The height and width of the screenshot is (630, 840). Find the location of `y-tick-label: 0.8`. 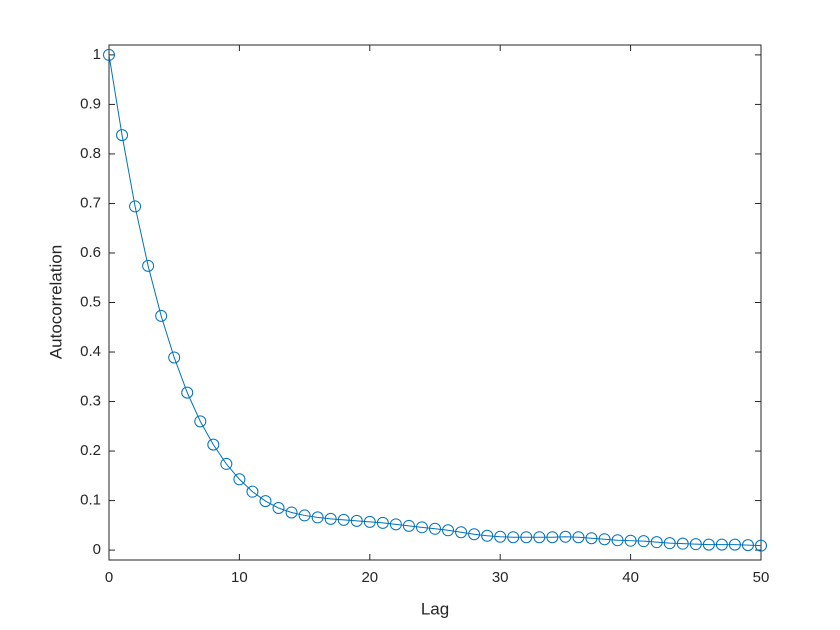

y-tick-label: 0.8 is located at coordinates (90, 153).